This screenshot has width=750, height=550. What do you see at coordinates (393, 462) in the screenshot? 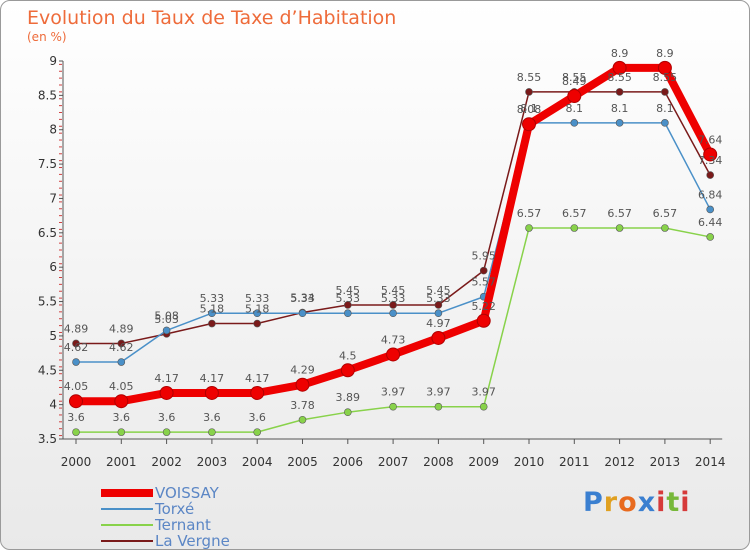
I see `x-tick-label: 2007` at bounding box center [393, 462].